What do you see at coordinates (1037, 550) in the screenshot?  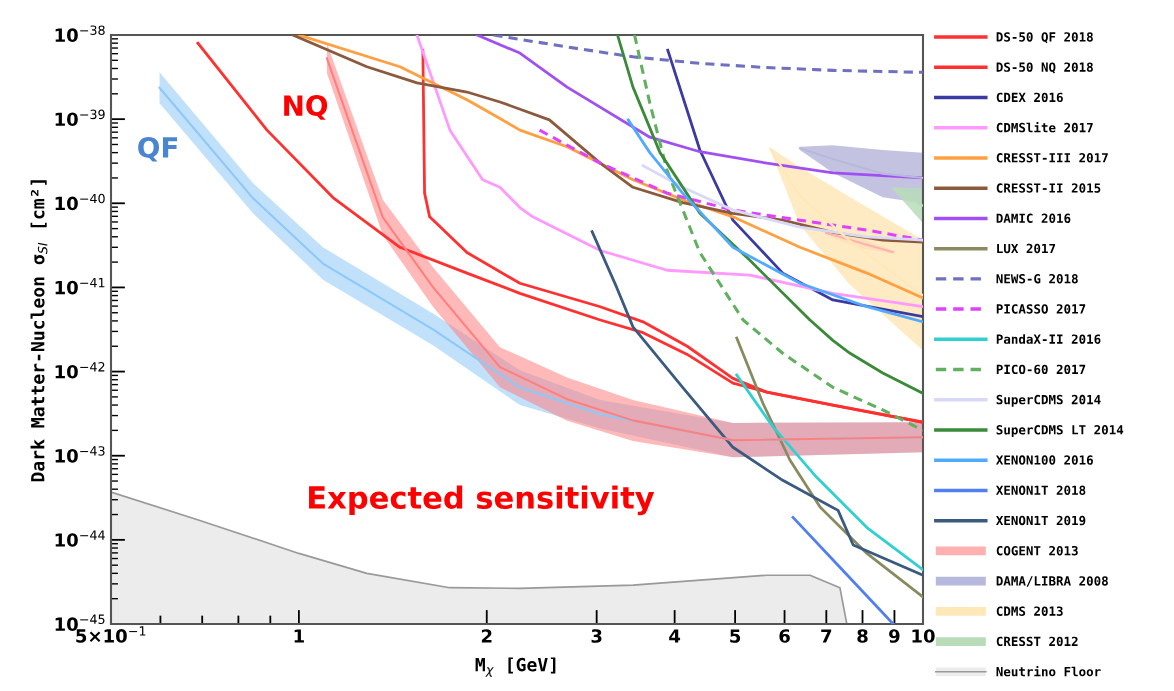 I see `legend-label: COGENT 2013` at bounding box center [1037, 550].